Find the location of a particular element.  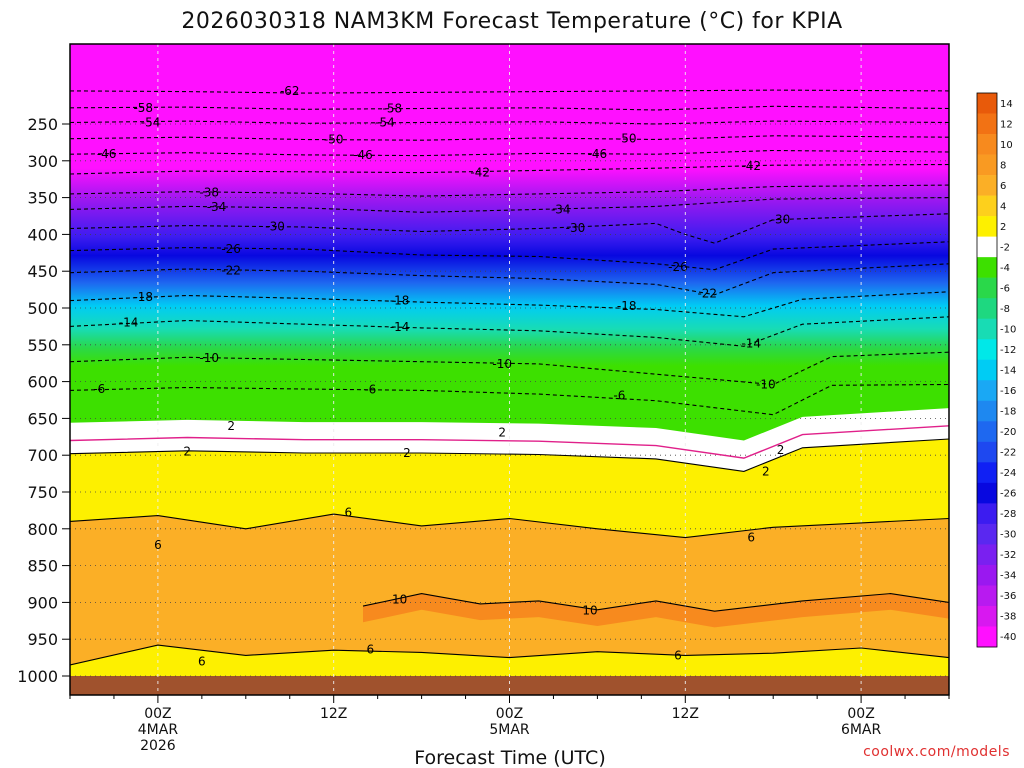

isotherm-label: -6 is located at coordinates (370, 390).